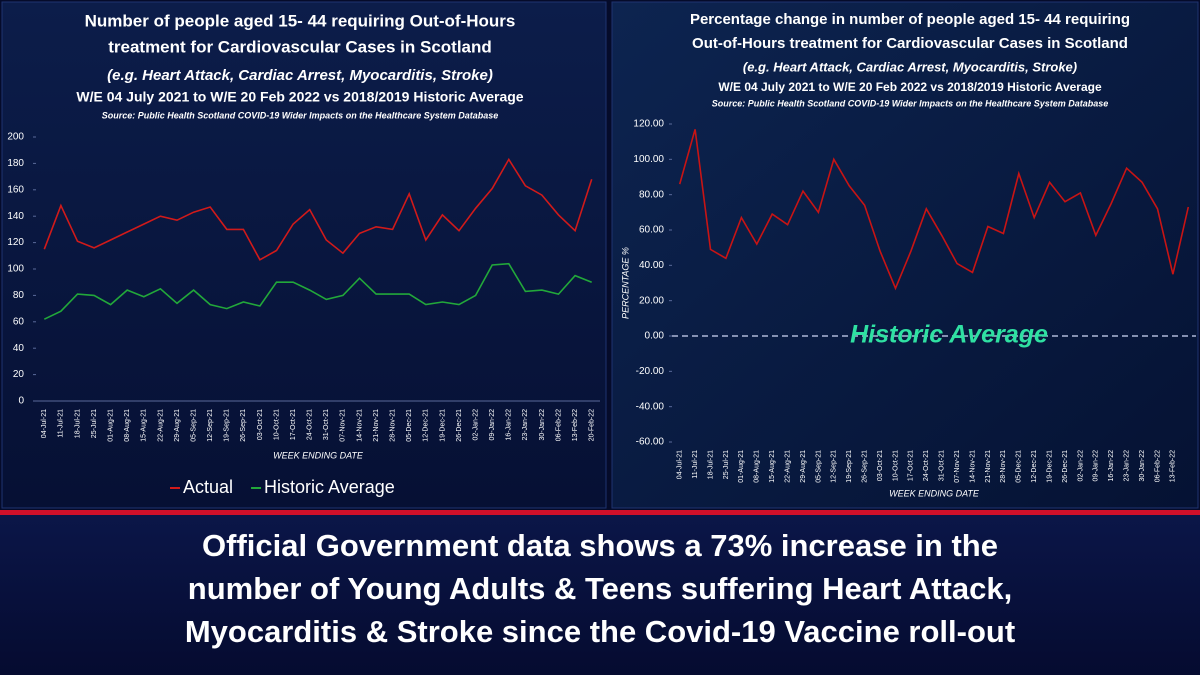  I want to click on y-tick-label: 100.00, so click(648, 159).